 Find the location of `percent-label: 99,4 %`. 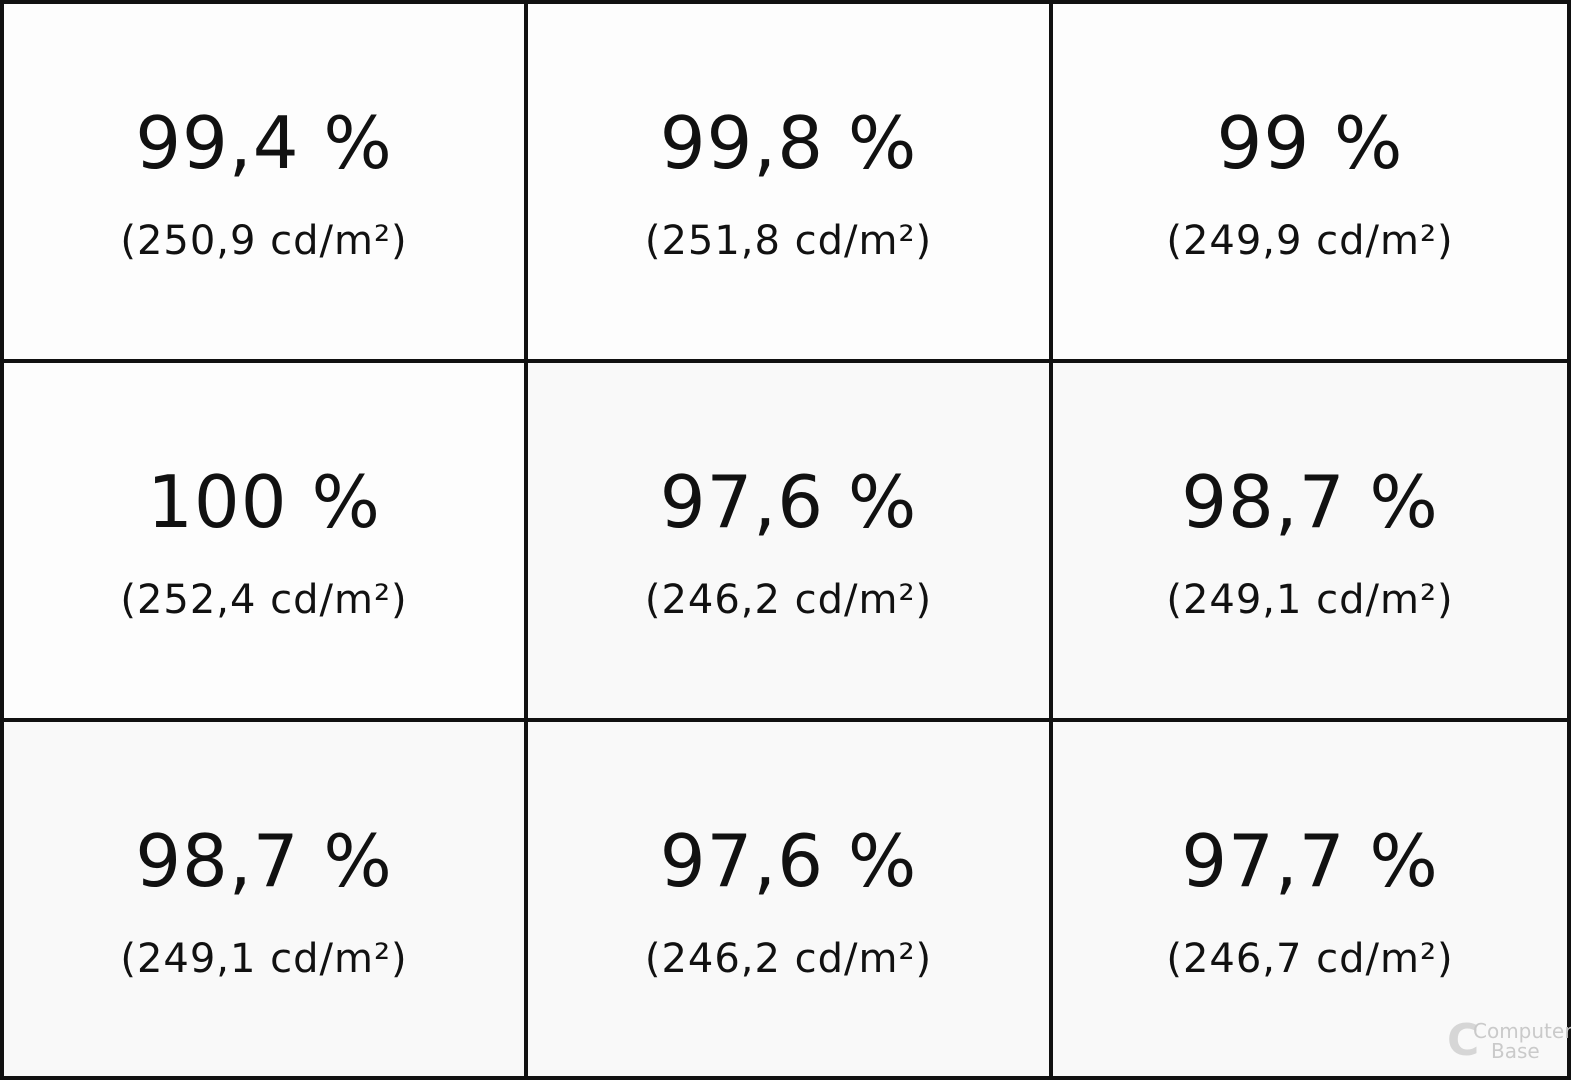

percent-label: 99,4 % is located at coordinates (264, 143).